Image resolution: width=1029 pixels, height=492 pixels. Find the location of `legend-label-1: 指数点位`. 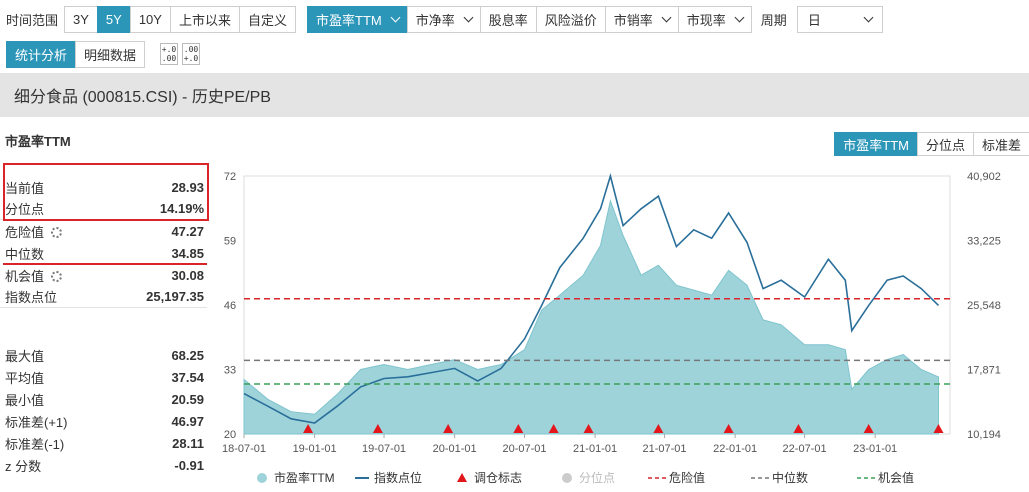

legend-label-1: 指数点位 is located at coordinates (398, 477).